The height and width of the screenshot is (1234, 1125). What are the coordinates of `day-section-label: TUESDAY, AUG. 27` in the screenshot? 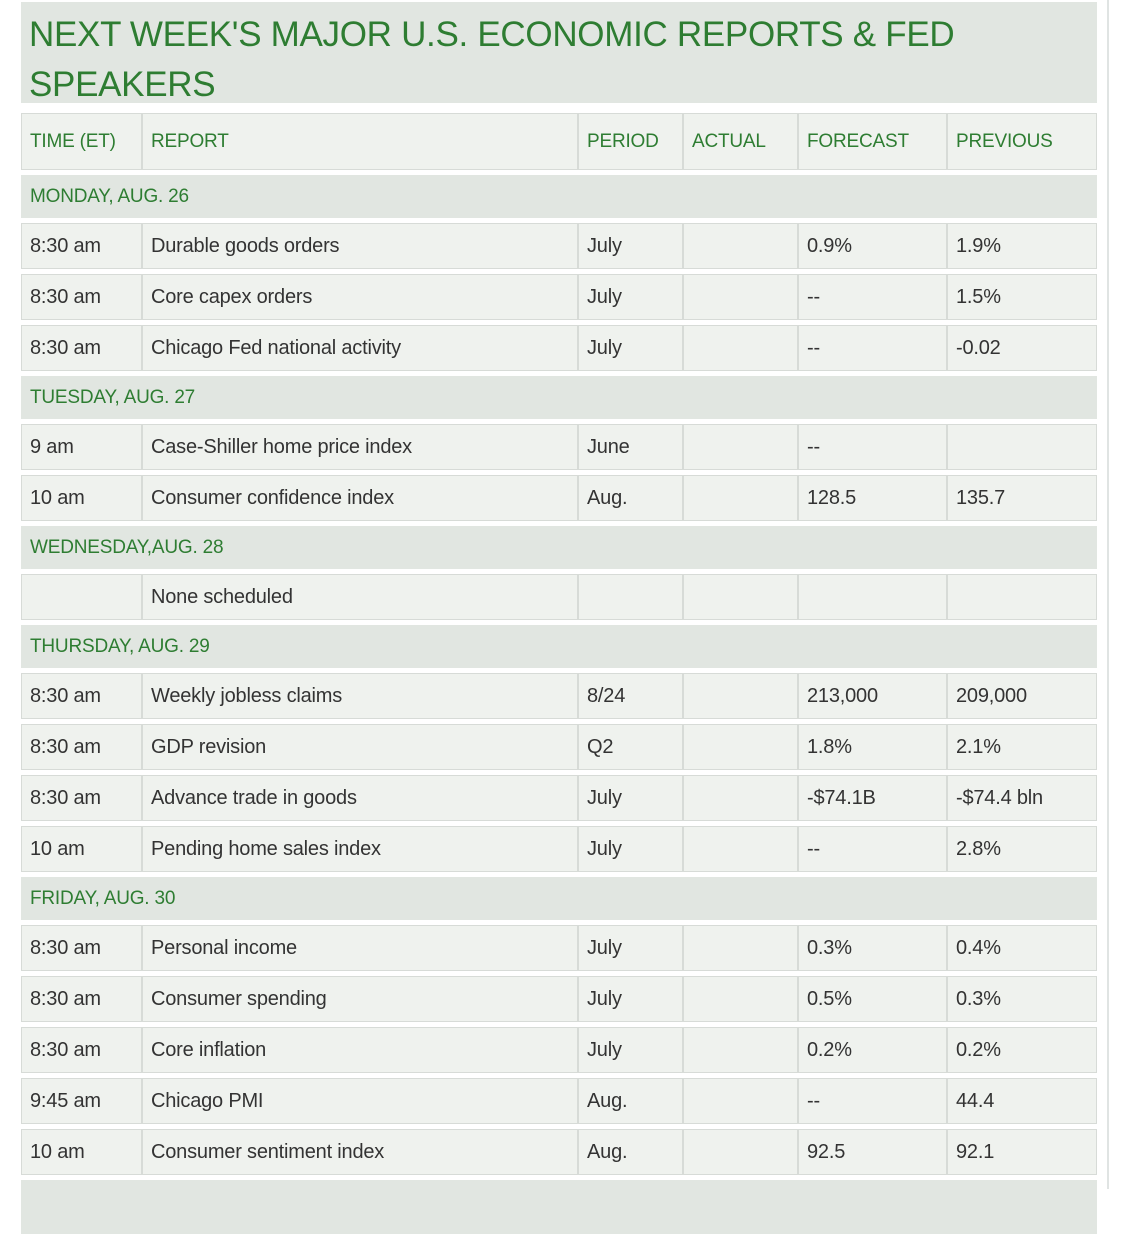 It's located at (559, 397).